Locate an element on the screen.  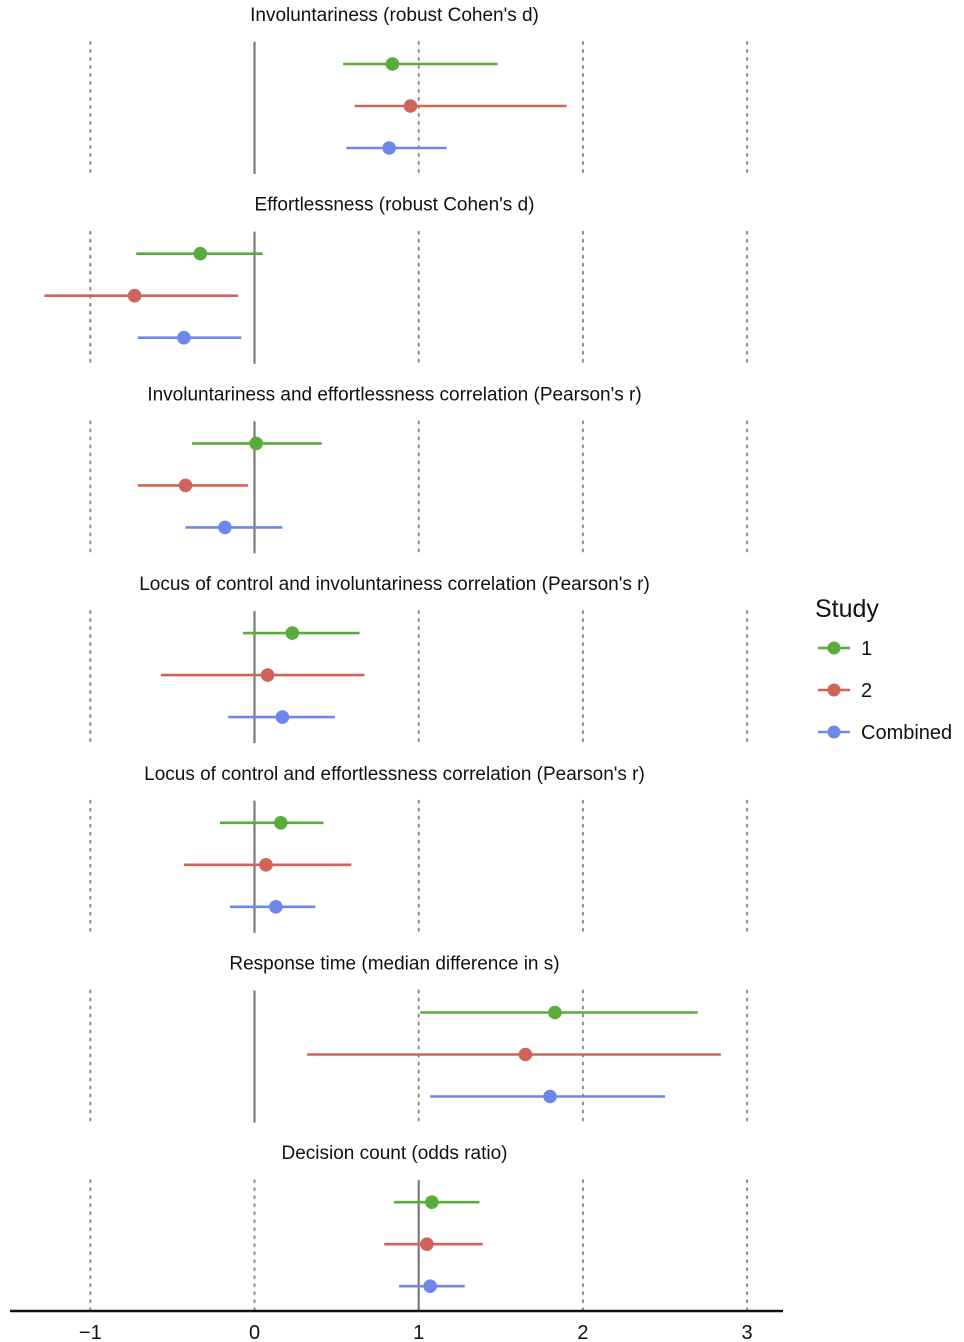
x-tick-label: −1 is located at coordinates (90, 1332).